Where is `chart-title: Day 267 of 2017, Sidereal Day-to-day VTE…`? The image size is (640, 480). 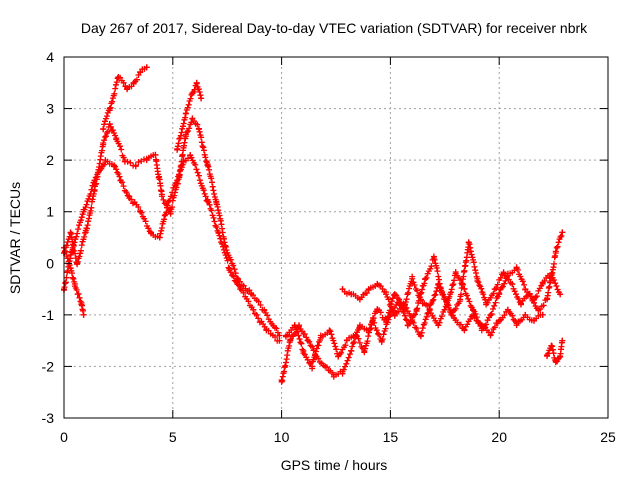
chart-title: Day 267 of 2017, Sidereal Day-to-day VTE… is located at coordinates (334, 28).